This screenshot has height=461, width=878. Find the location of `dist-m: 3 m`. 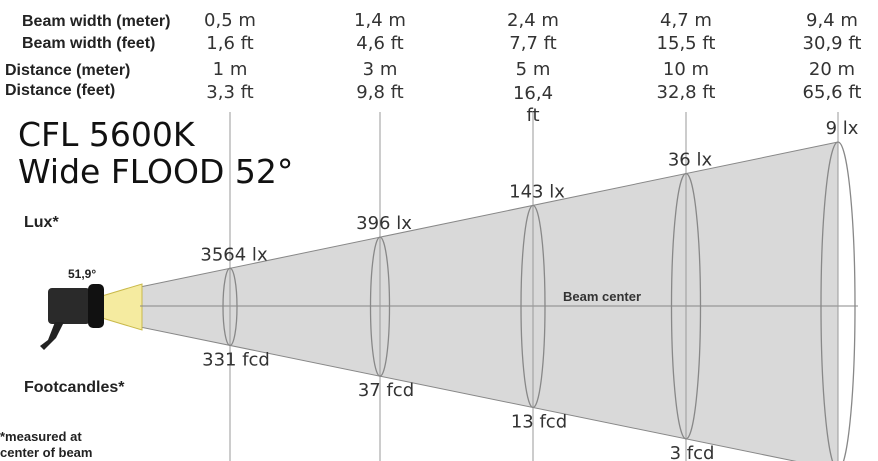

dist-m: 3 m is located at coordinates (380, 69).